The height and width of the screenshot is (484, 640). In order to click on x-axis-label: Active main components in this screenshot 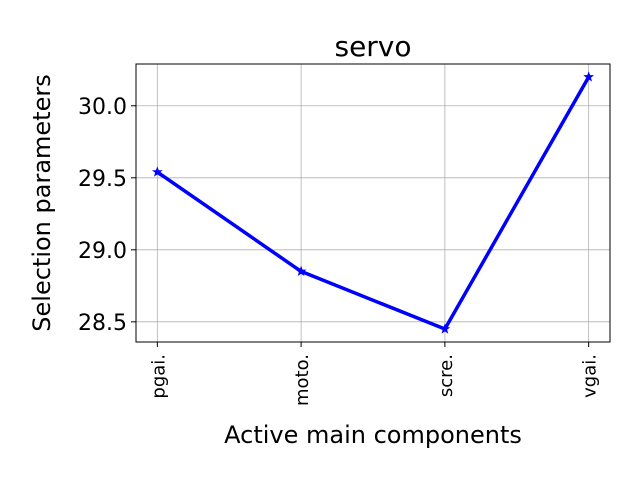, I will do `click(373, 435)`.